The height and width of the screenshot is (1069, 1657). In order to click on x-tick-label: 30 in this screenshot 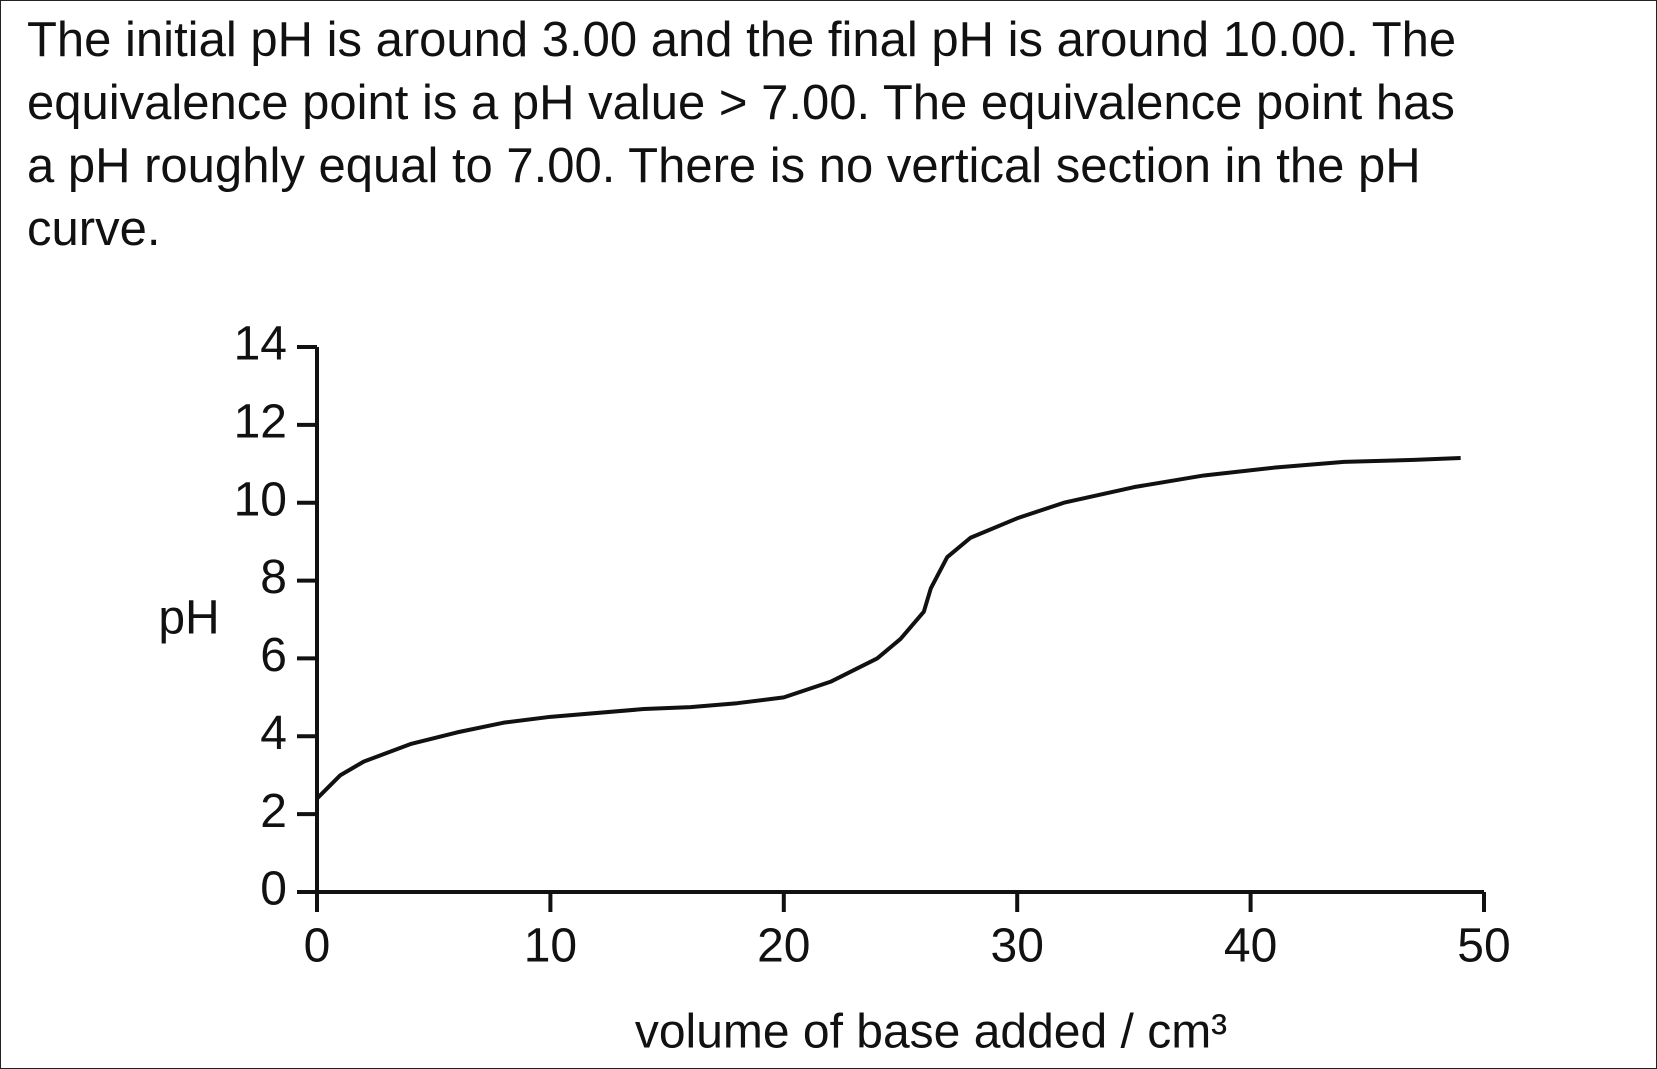, I will do `click(1017, 946)`.